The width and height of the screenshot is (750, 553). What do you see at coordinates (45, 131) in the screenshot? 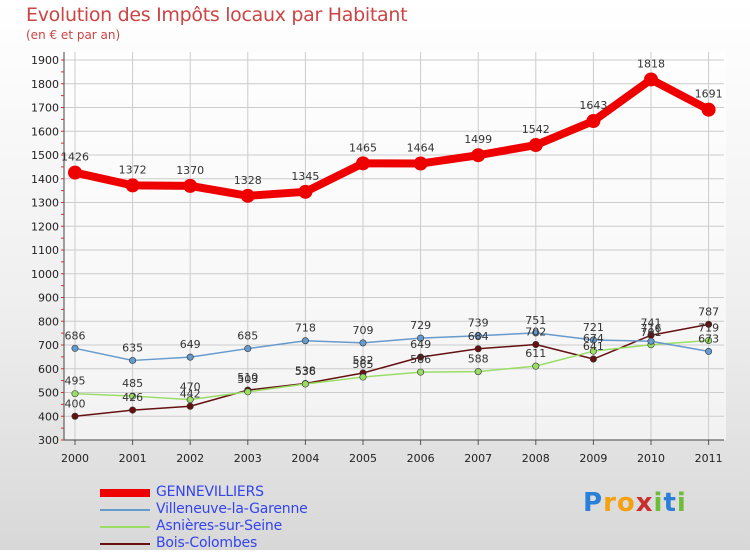
I see `y-tick-label: 1600` at bounding box center [45, 131].